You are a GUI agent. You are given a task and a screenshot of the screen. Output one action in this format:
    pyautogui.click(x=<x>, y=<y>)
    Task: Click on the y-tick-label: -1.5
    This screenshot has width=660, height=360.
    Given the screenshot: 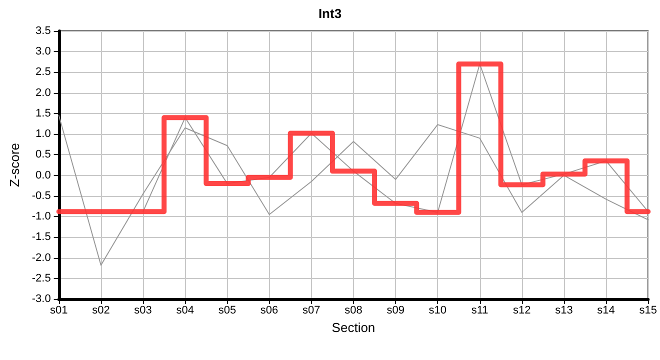 What is the action you would take?
    pyautogui.click(x=41, y=237)
    